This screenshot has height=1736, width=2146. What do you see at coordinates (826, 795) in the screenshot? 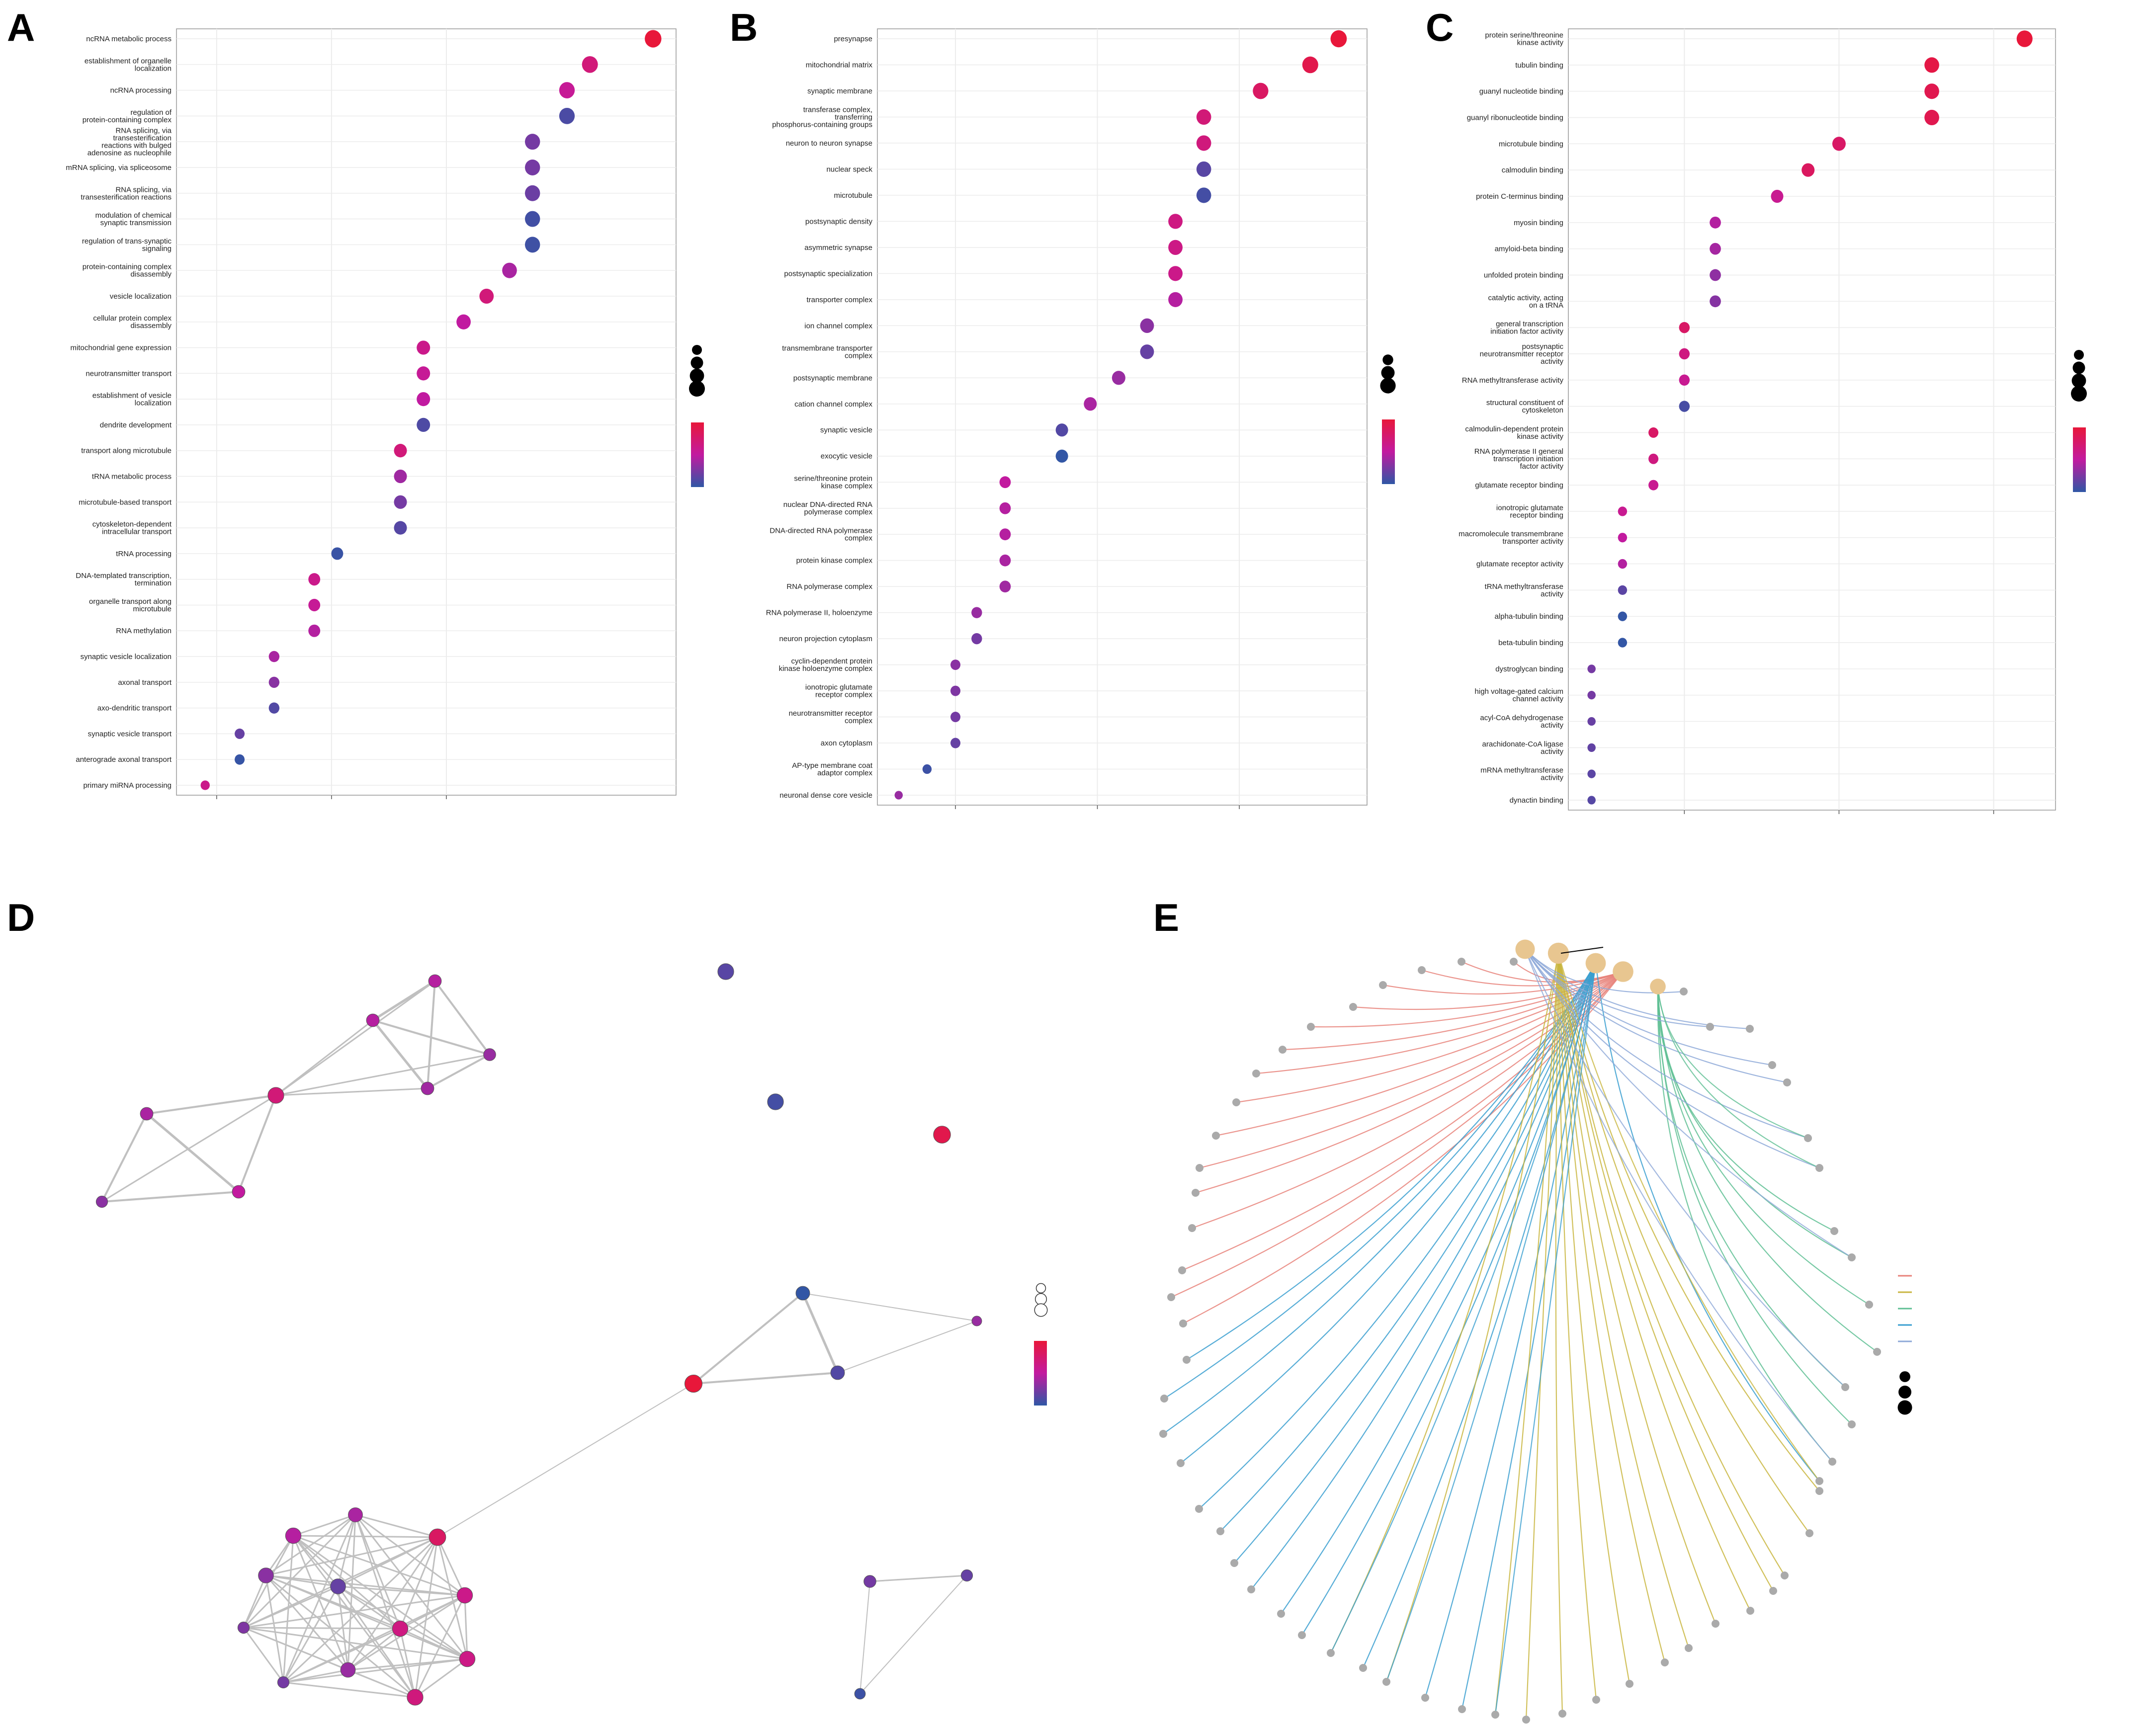
I see `term-label: neuronal dense core vesicle` at bounding box center [826, 795].